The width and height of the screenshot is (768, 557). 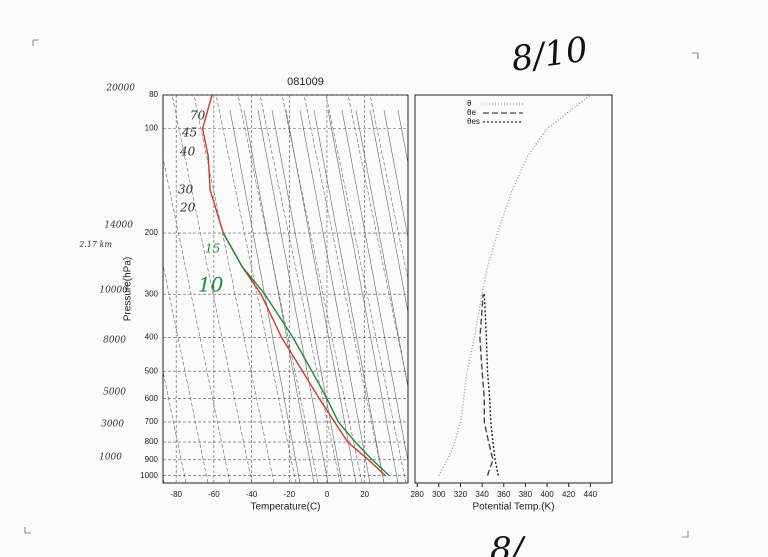 I want to click on legend-label: θes, so click(x=473, y=121).